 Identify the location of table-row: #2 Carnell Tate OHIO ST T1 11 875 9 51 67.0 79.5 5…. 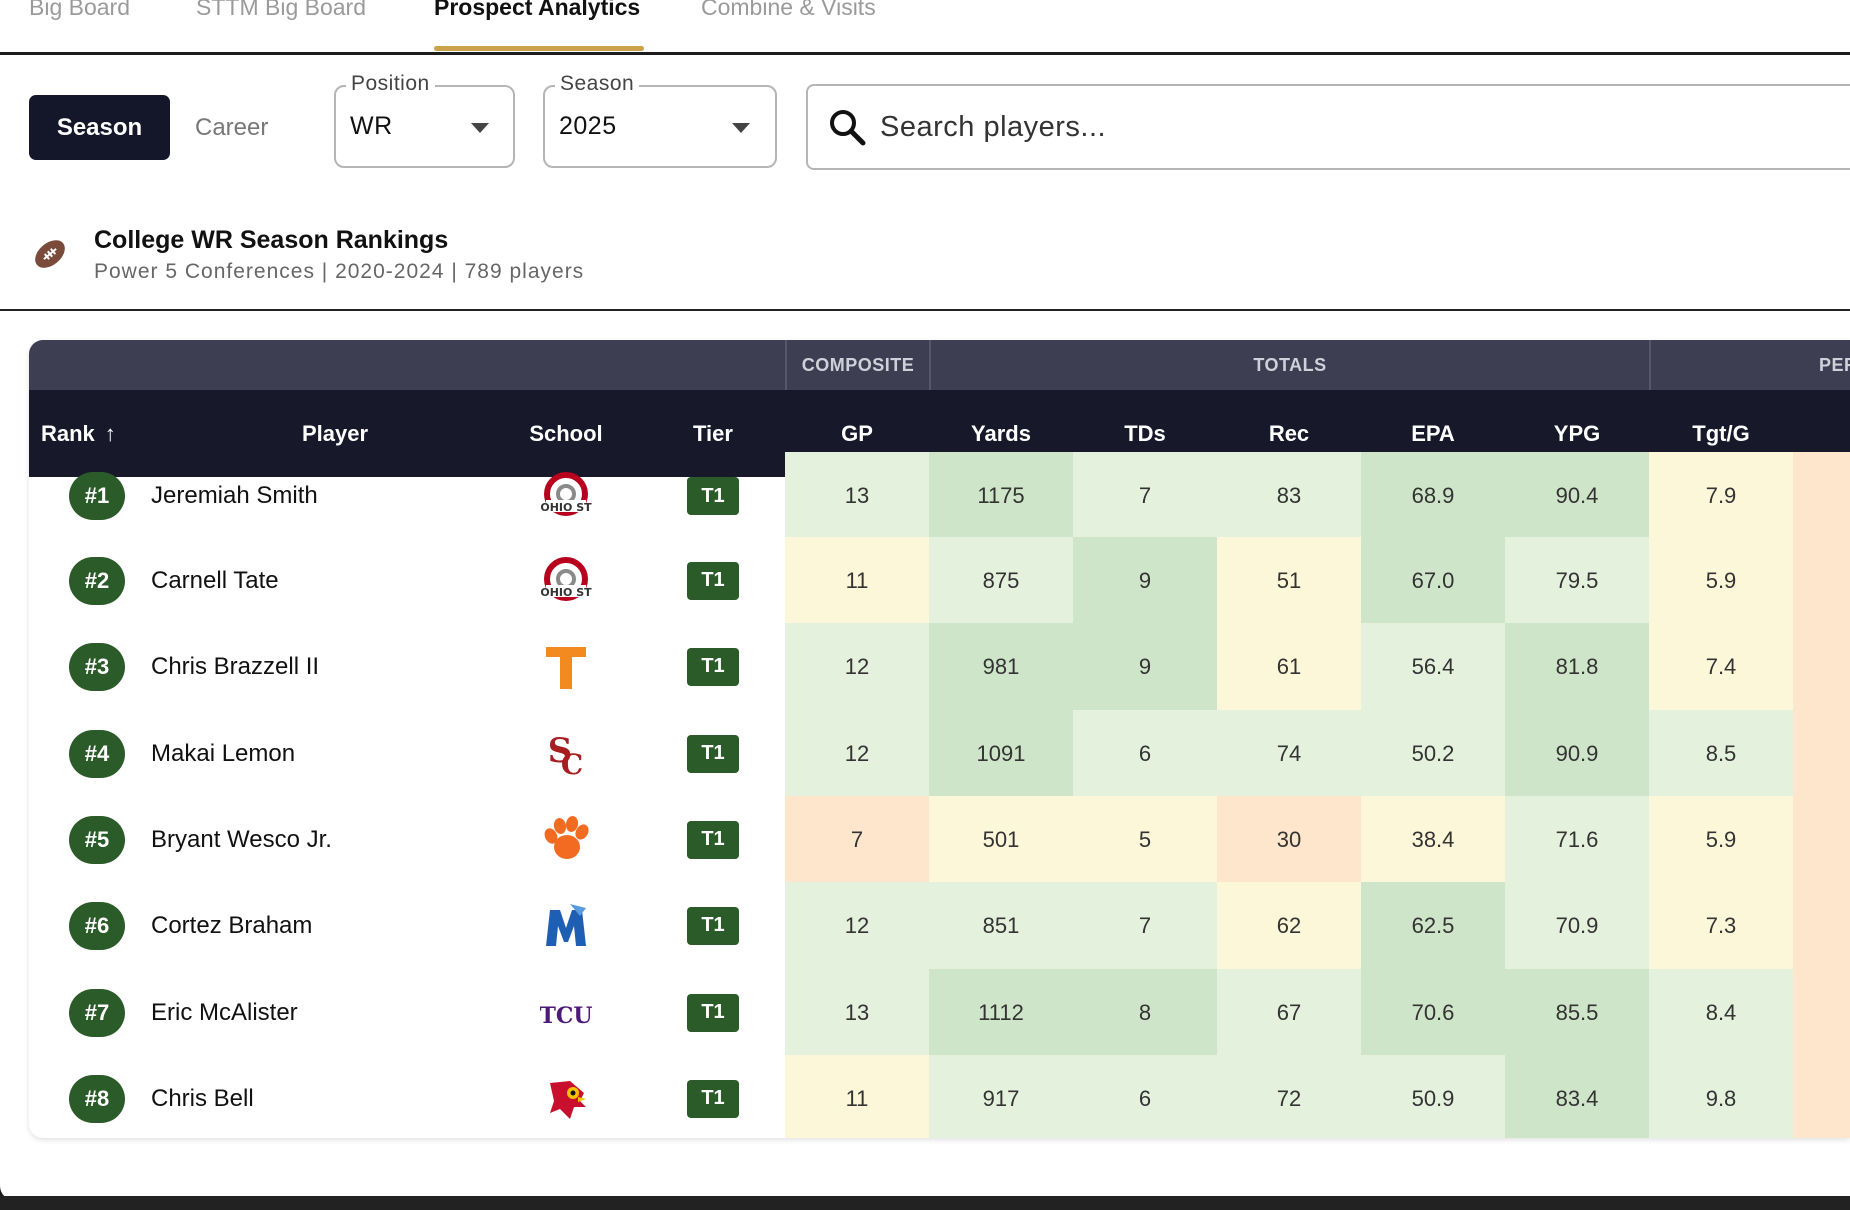
(939, 580).